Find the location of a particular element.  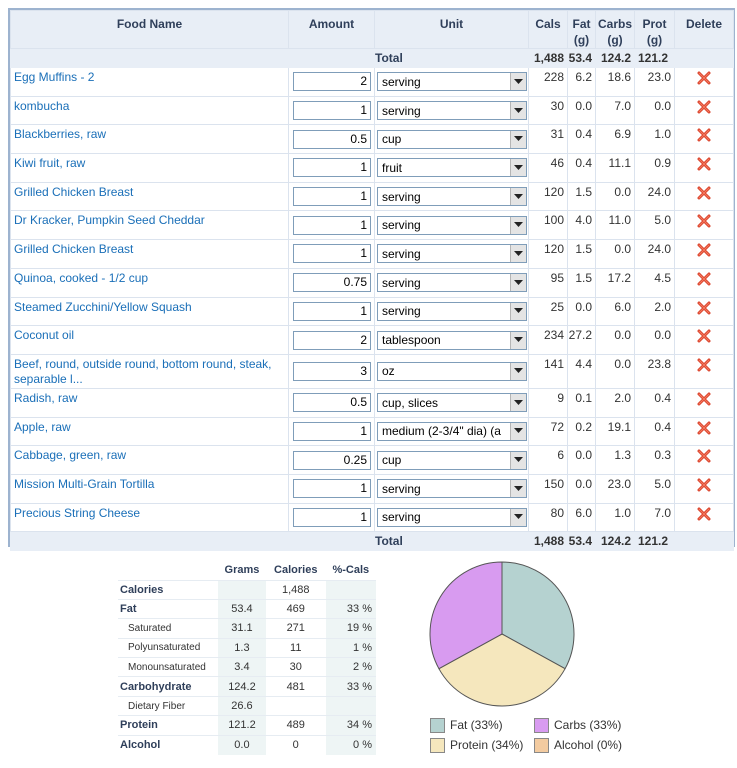

amount-input: 0.75 is located at coordinates (332, 283).